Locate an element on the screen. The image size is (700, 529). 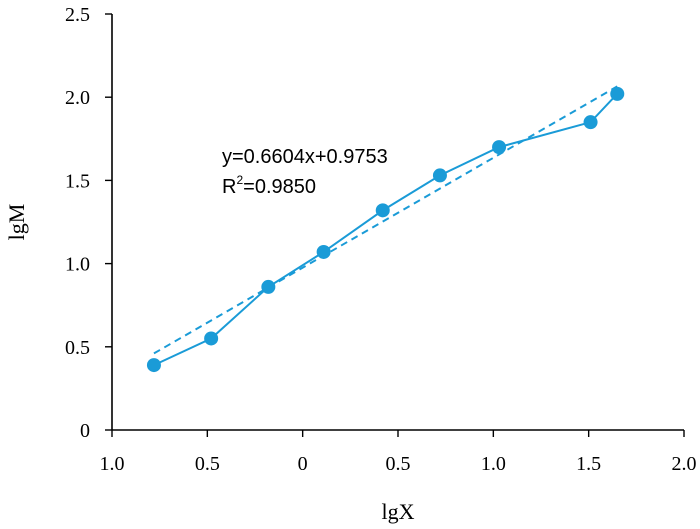
r2-label: R2=0.9850 is located at coordinates (269, 185).